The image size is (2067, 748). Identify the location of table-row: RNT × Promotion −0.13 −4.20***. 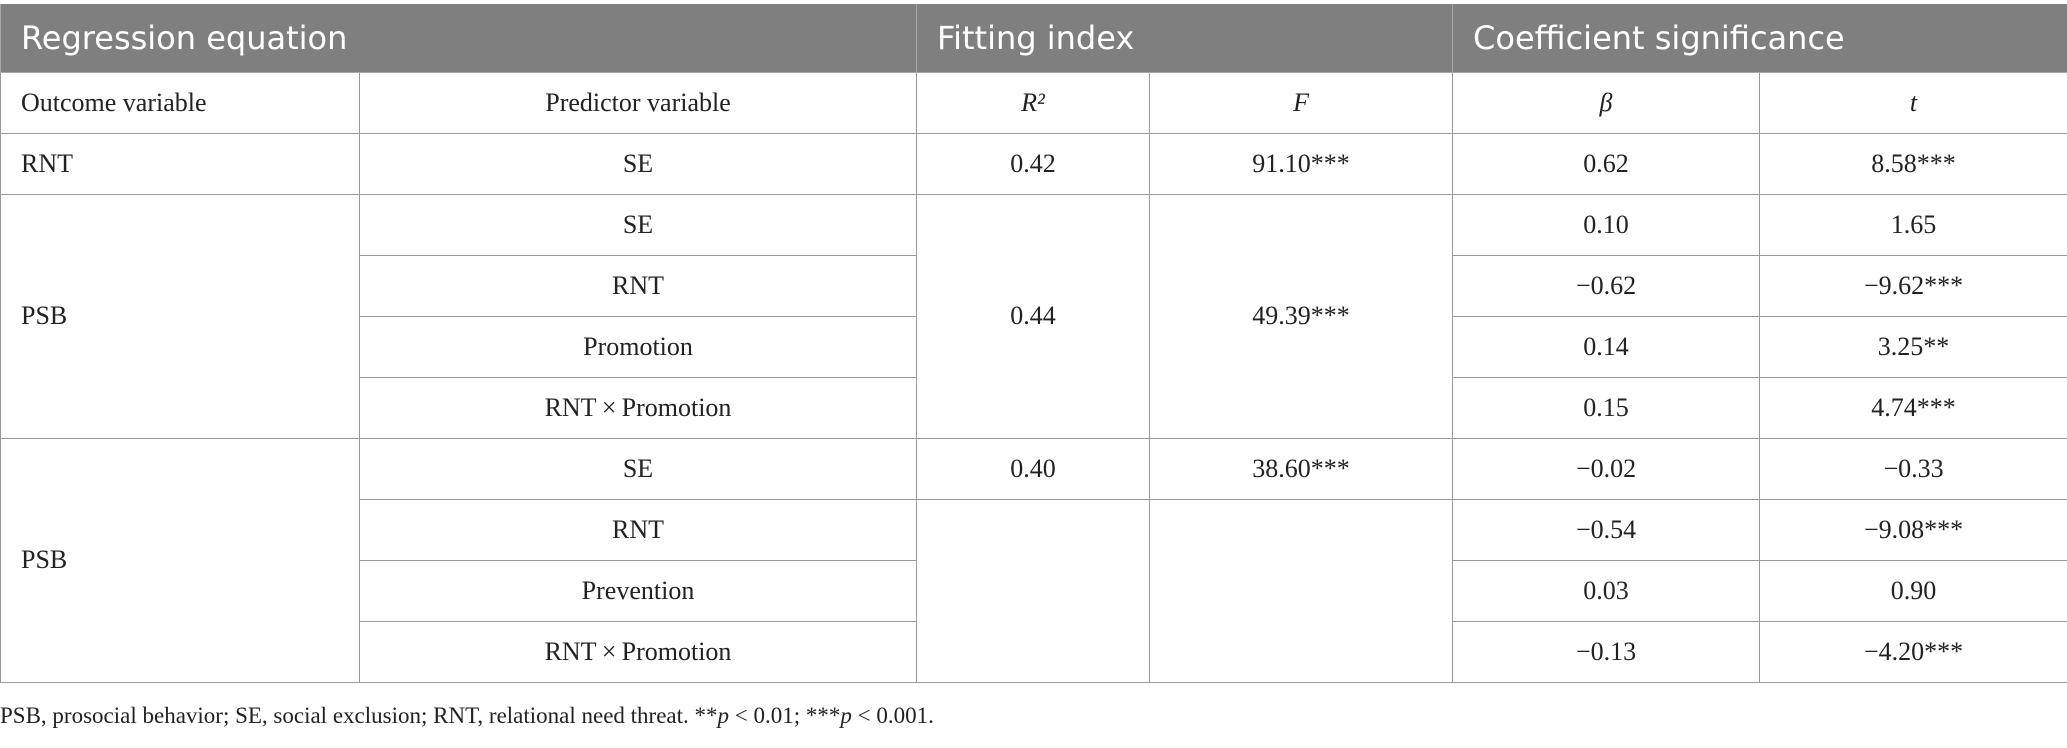
(1034, 651).